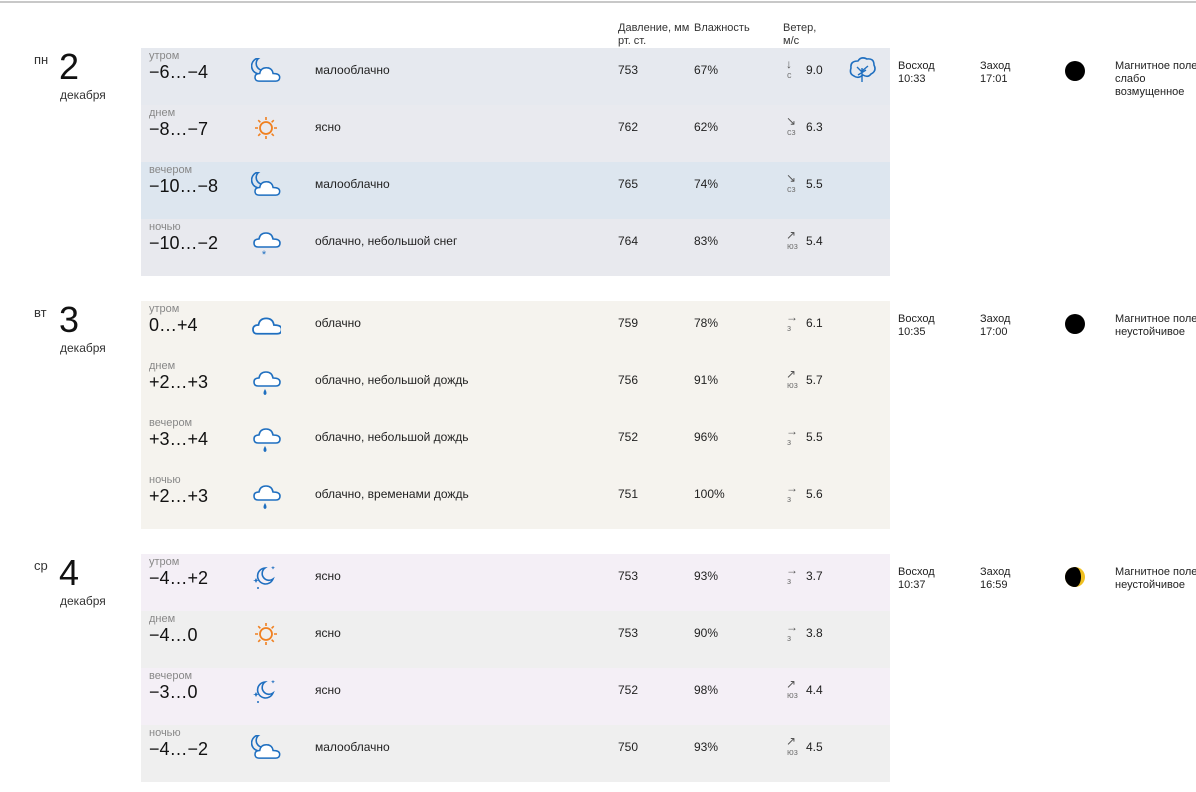 The image size is (1196, 792). I want to click on wind-speed: 5.6, so click(814, 494).